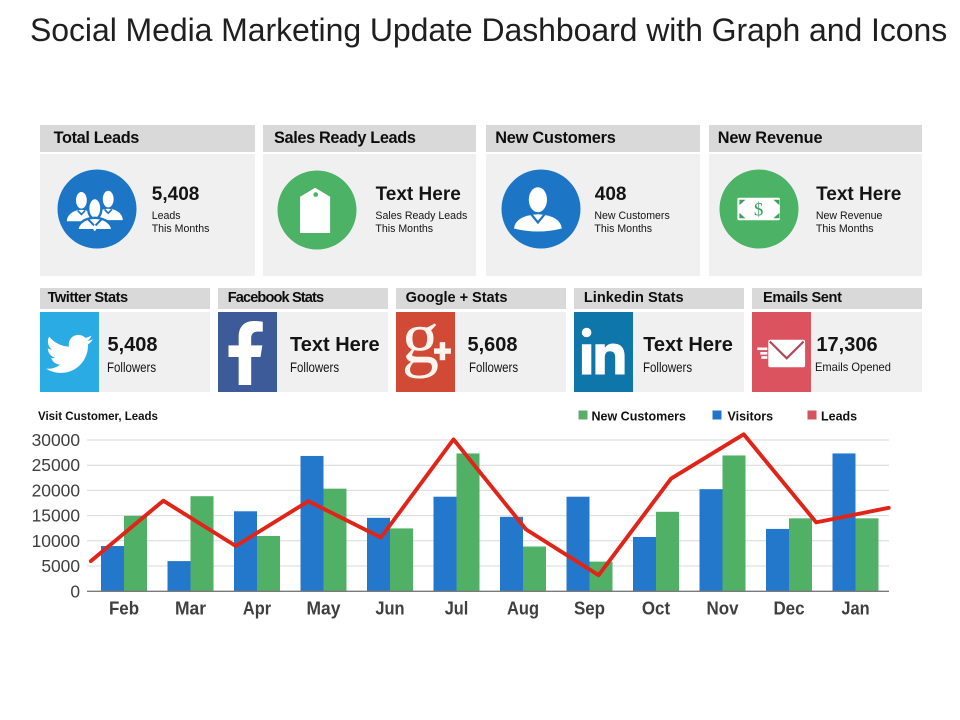  What do you see at coordinates (855, 608) in the screenshot?
I see `svg-text: Jan` at bounding box center [855, 608].